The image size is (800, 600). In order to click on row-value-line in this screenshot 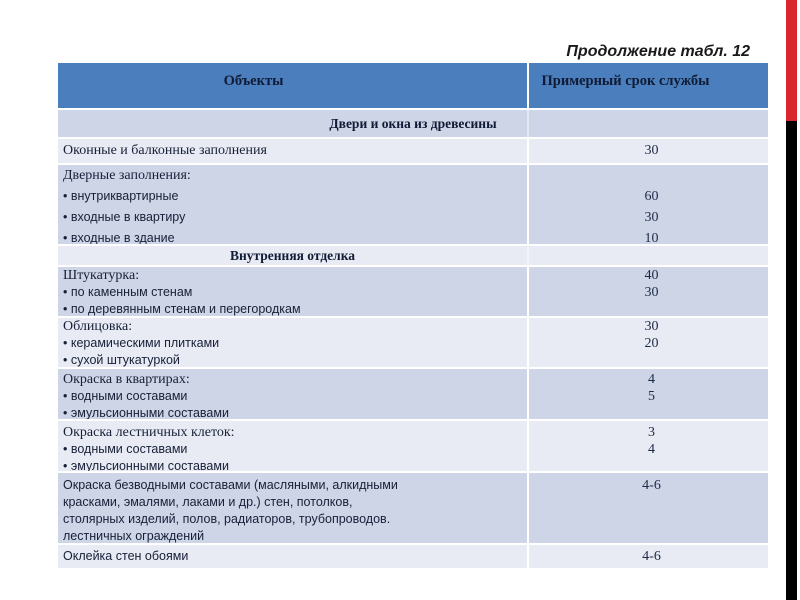, I will do `click(651, 175)`.